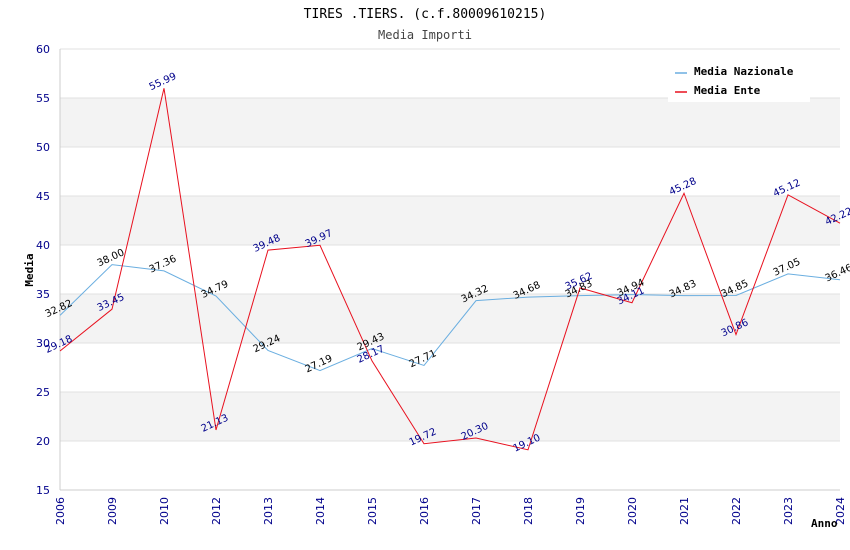  What do you see at coordinates (424, 511) in the screenshot?
I see `x-tick-label: 2016` at bounding box center [424, 511].